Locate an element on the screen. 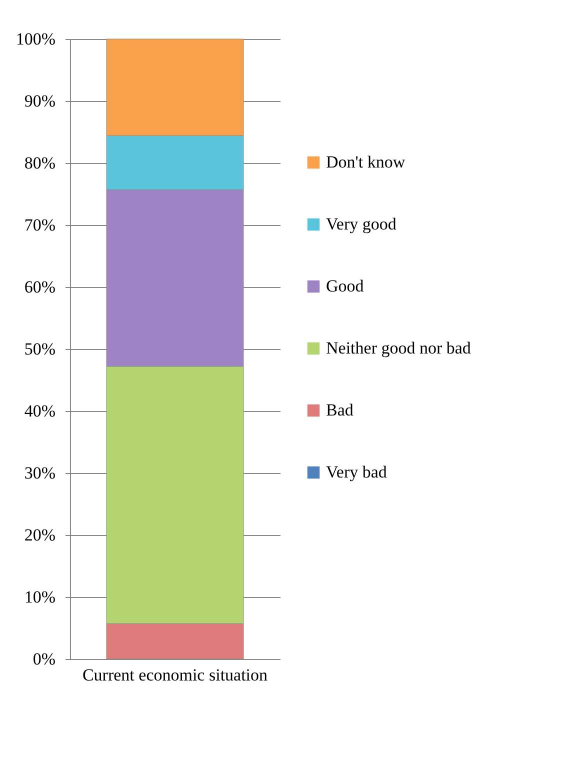  y-tick-label: 50% is located at coordinates (40, 349).